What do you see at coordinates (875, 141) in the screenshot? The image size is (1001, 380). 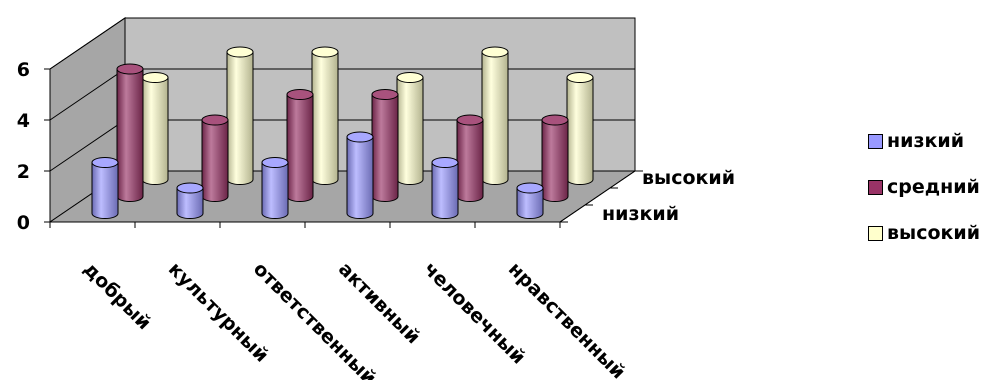 I see `legend-swatch-low` at bounding box center [875, 141].